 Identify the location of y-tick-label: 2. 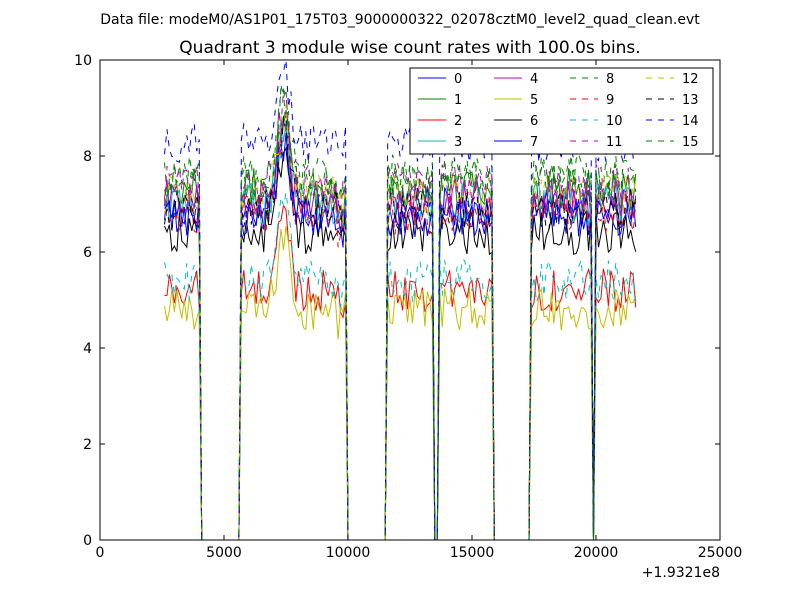
(87, 445).